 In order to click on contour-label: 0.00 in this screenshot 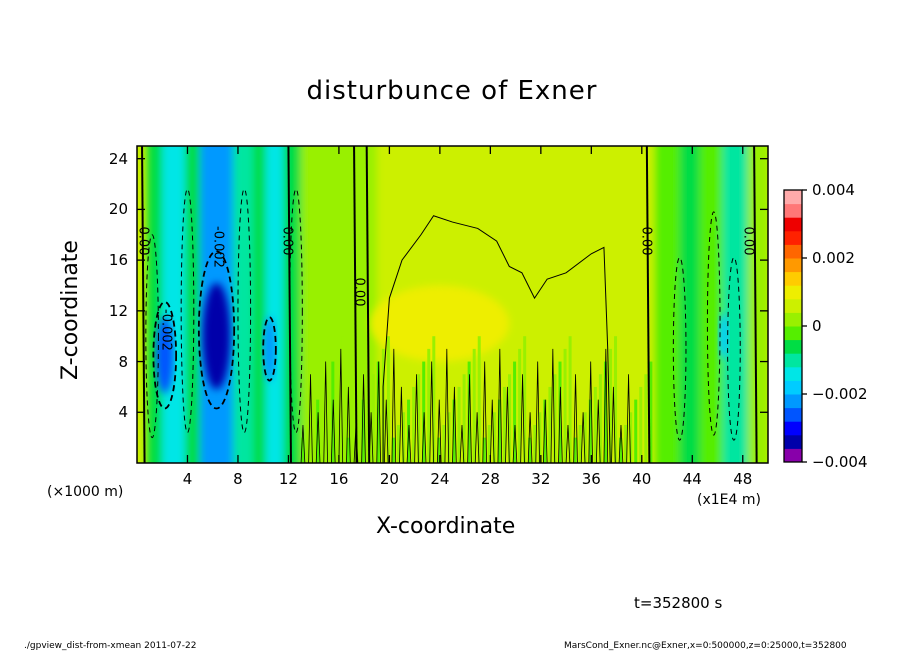, I will do `click(143, 241)`.